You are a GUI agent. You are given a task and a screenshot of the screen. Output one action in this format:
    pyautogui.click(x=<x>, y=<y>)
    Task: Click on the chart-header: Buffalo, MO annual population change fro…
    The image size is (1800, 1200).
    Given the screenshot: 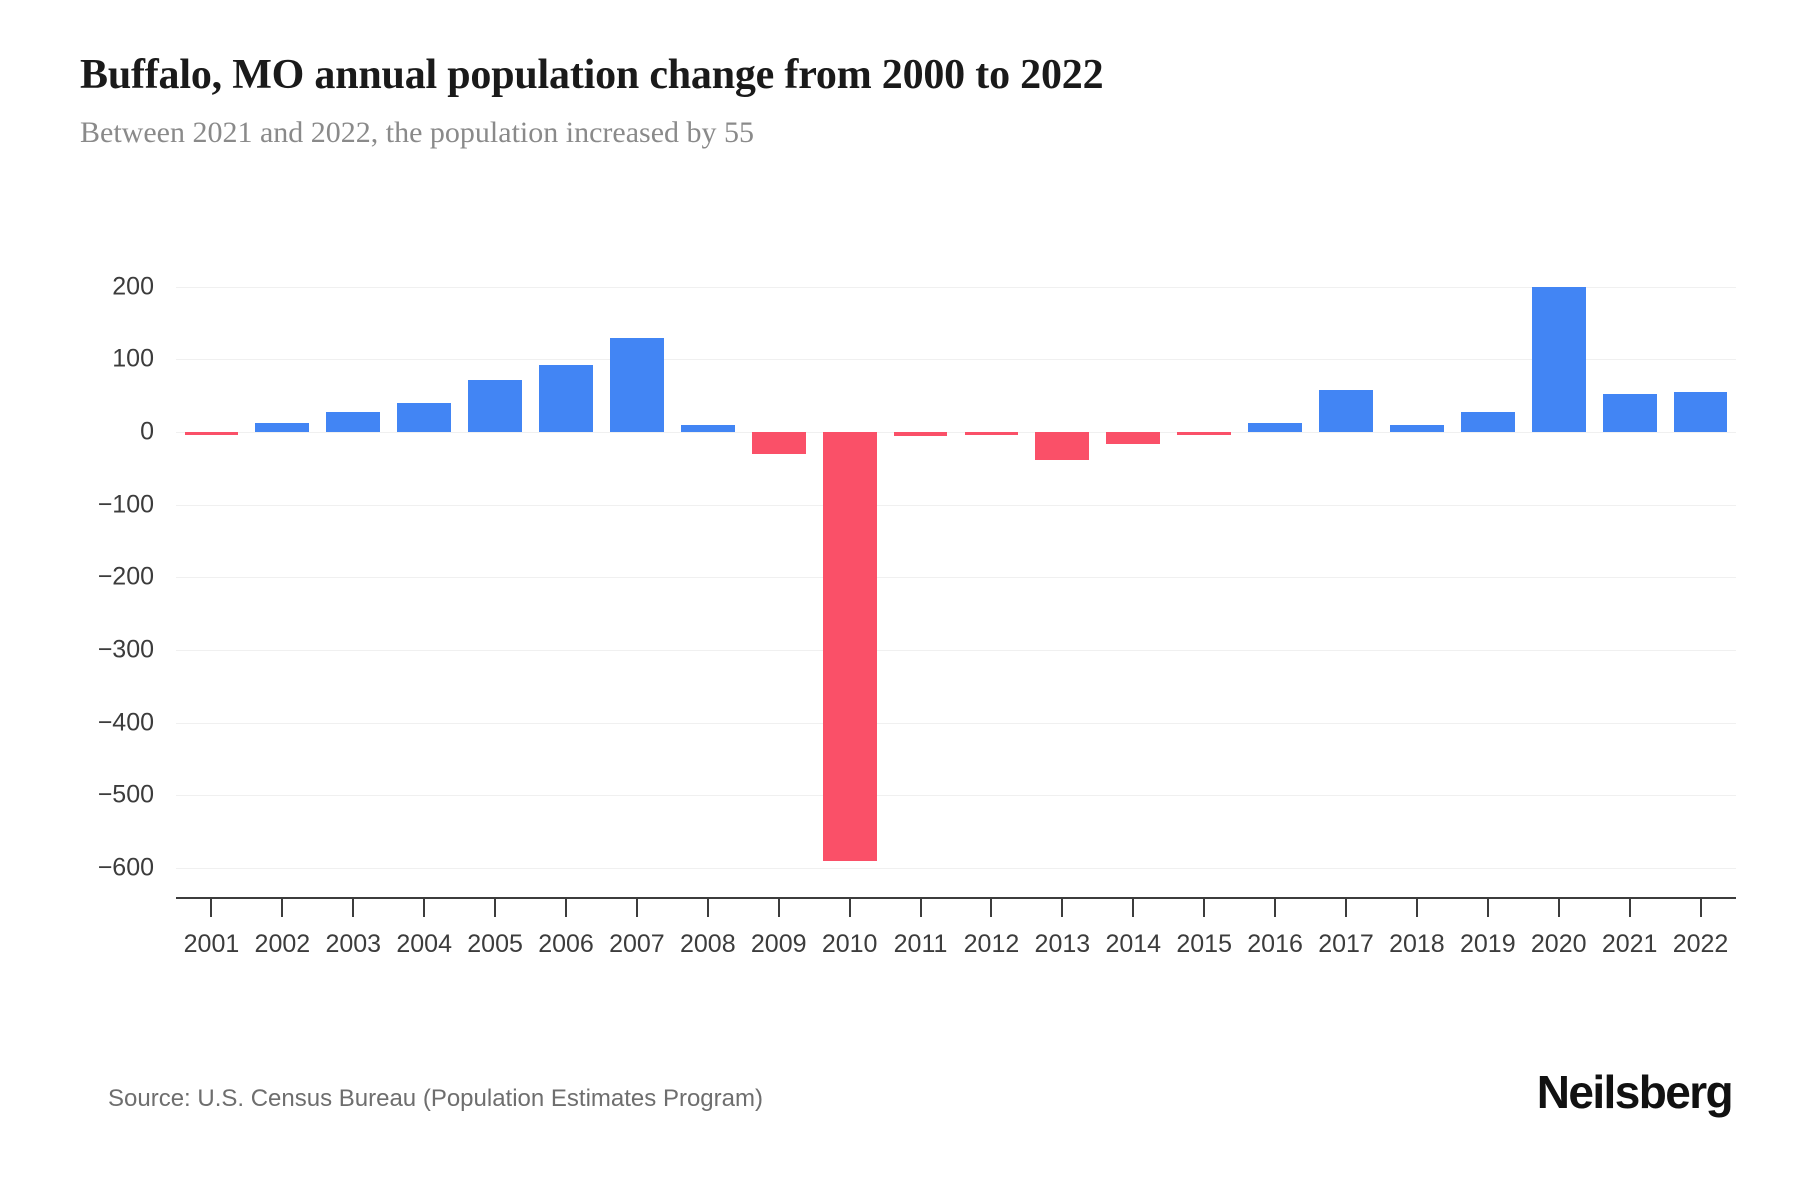 What is the action you would take?
    pyautogui.click(x=880, y=101)
    